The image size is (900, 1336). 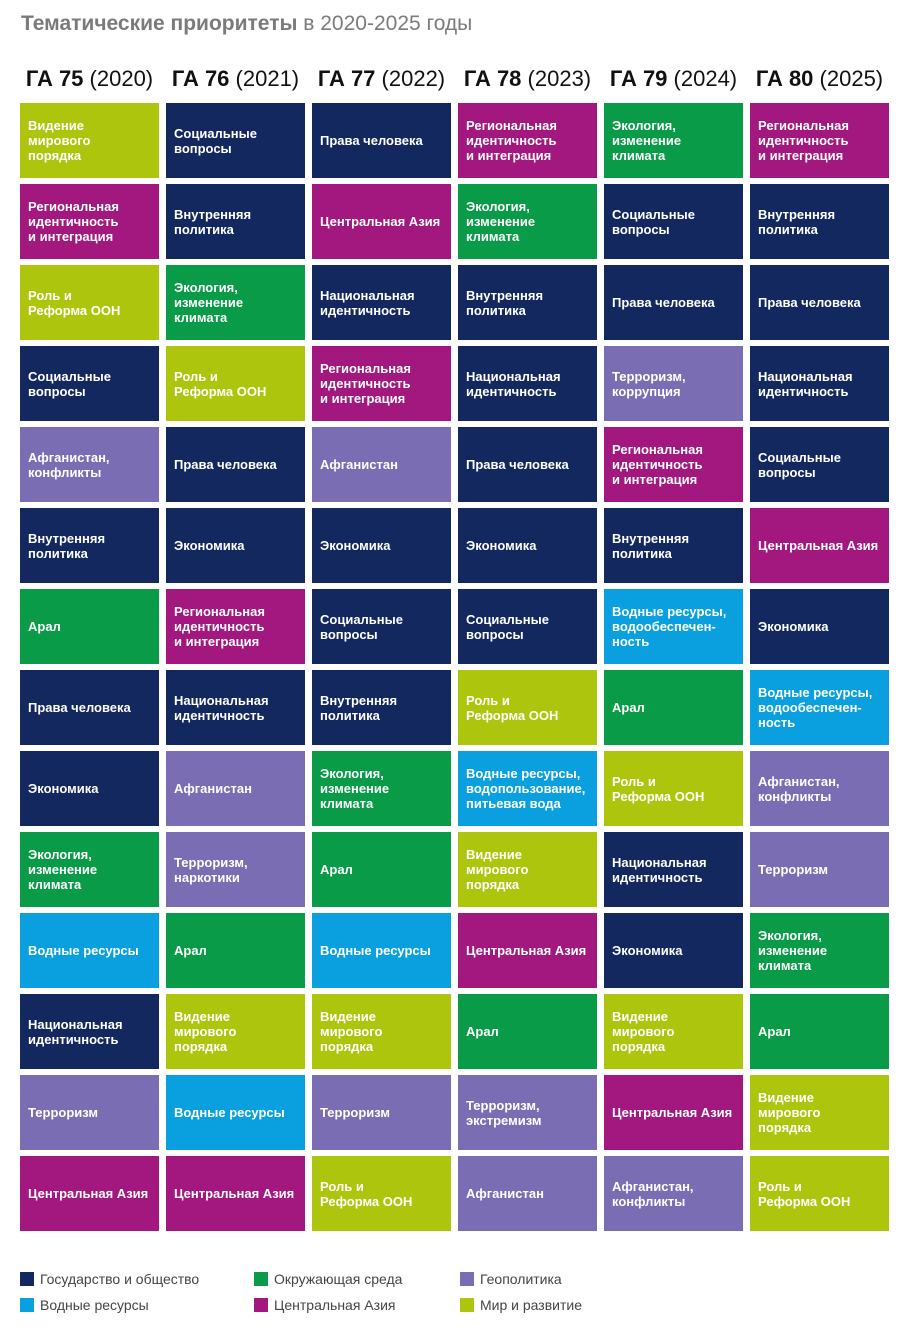 I want to click on column-header-year: (2020), so click(x=118, y=78).